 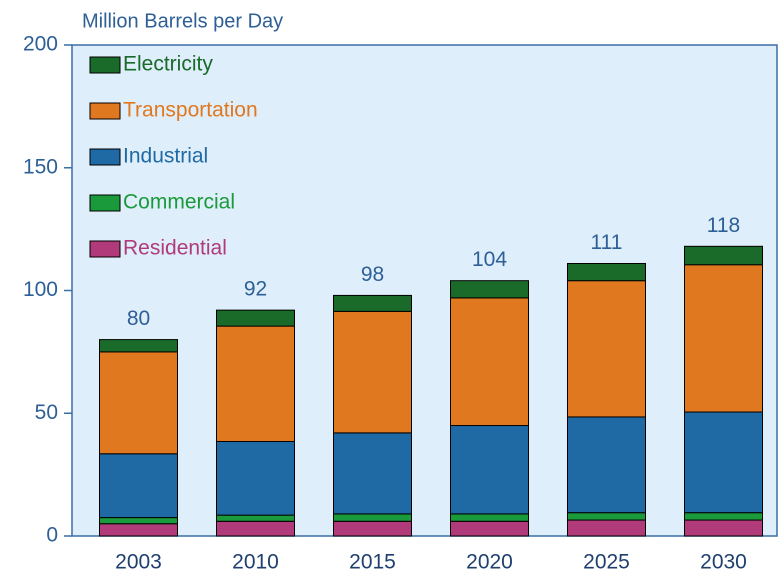 I want to click on x-tick-label: 2020, so click(x=489, y=562).